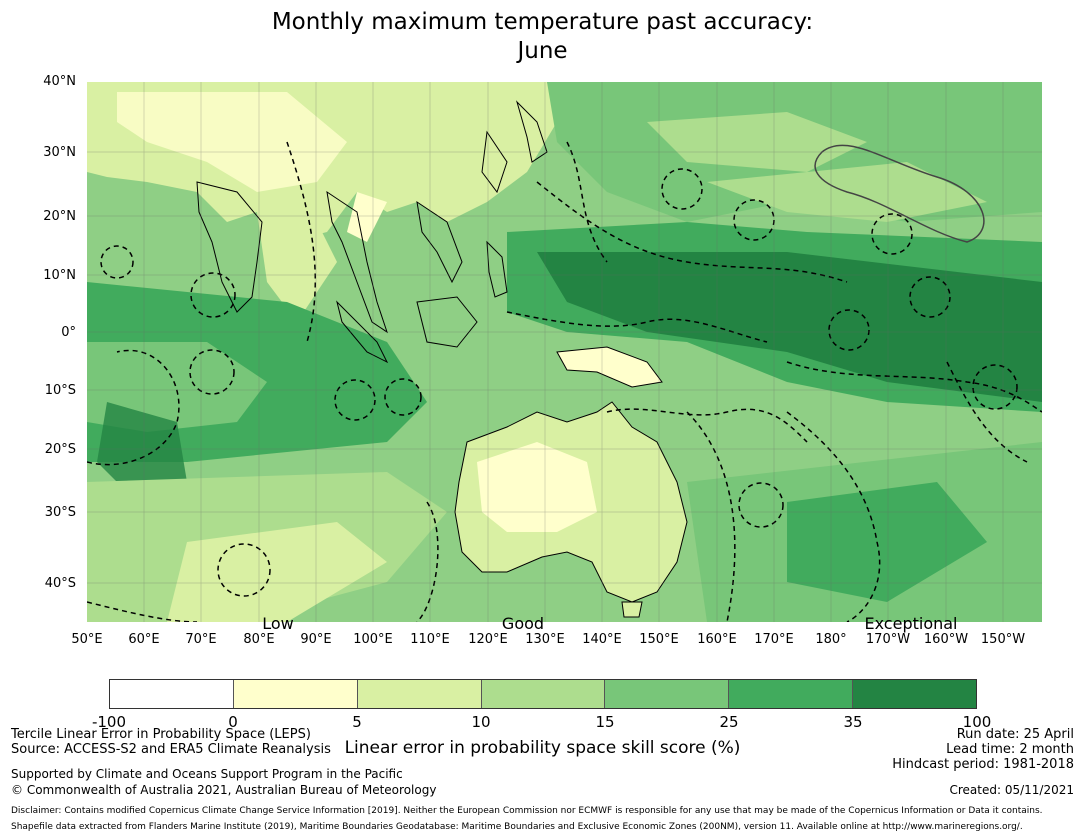  Describe the element at coordinates (729, 722) in the screenshot. I see `colorbar-tick: 25` at that location.